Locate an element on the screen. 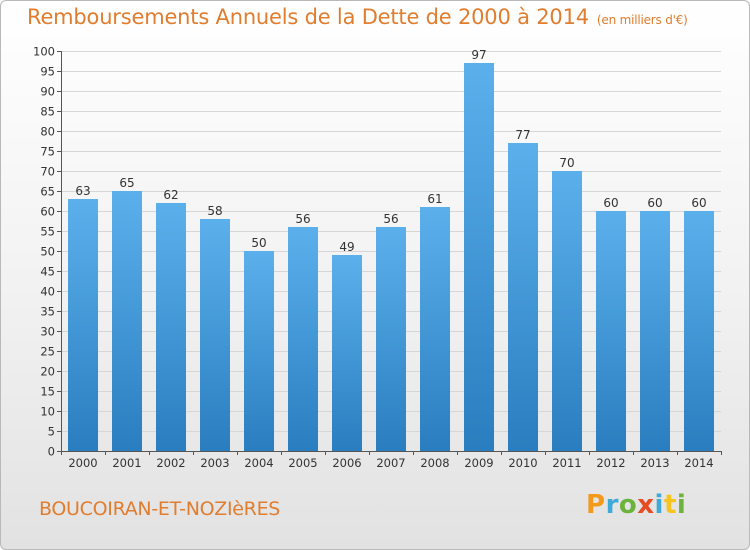 This screenshot has width=750, height=550. y-tick-label: 25 is located at coordinates (47, 352).